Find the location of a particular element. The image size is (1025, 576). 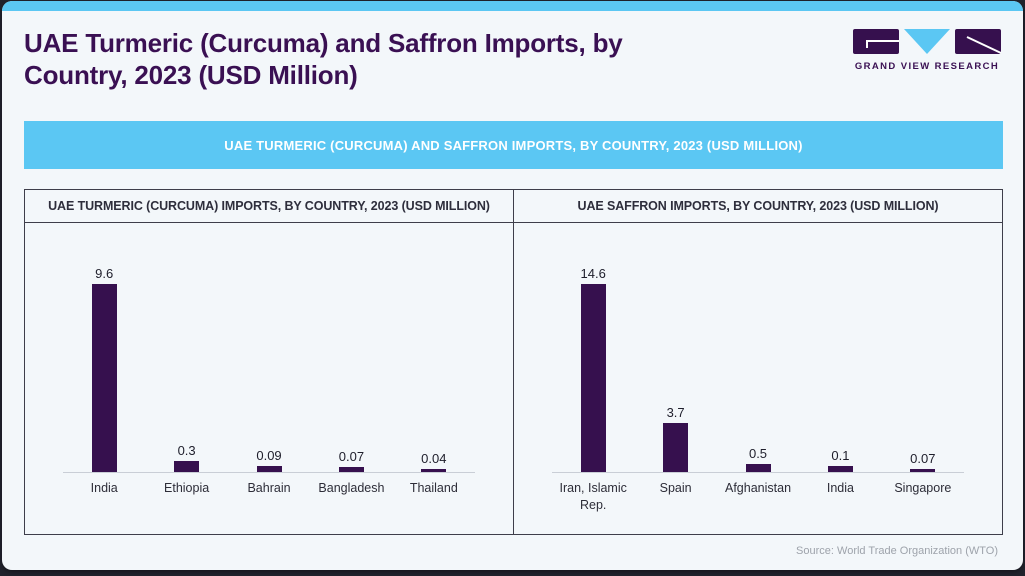

bar-column: 0.3 is located at coordinates (186, 458).